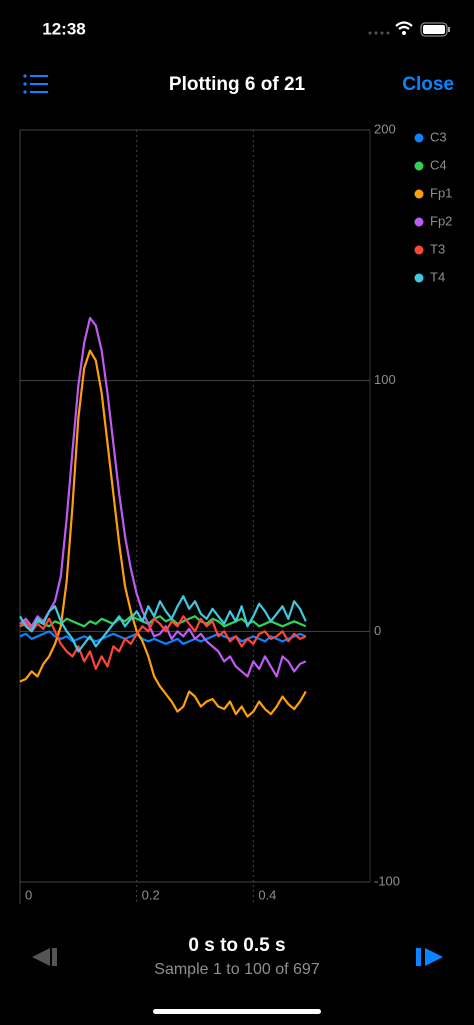  Describe the element at coordinates (429, 957) in the screenshot. I see `next-button` at that location.